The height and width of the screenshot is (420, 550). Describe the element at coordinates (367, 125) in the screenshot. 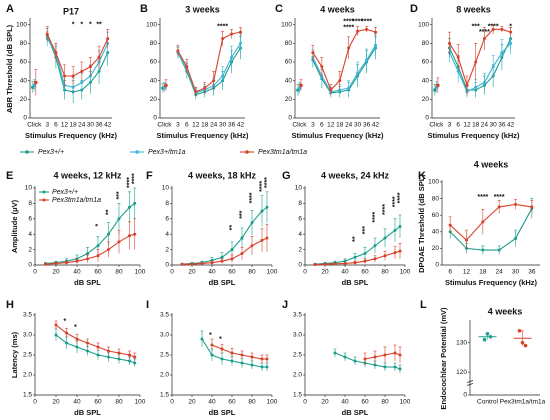

I see `x-tick-label: 36` at that location.